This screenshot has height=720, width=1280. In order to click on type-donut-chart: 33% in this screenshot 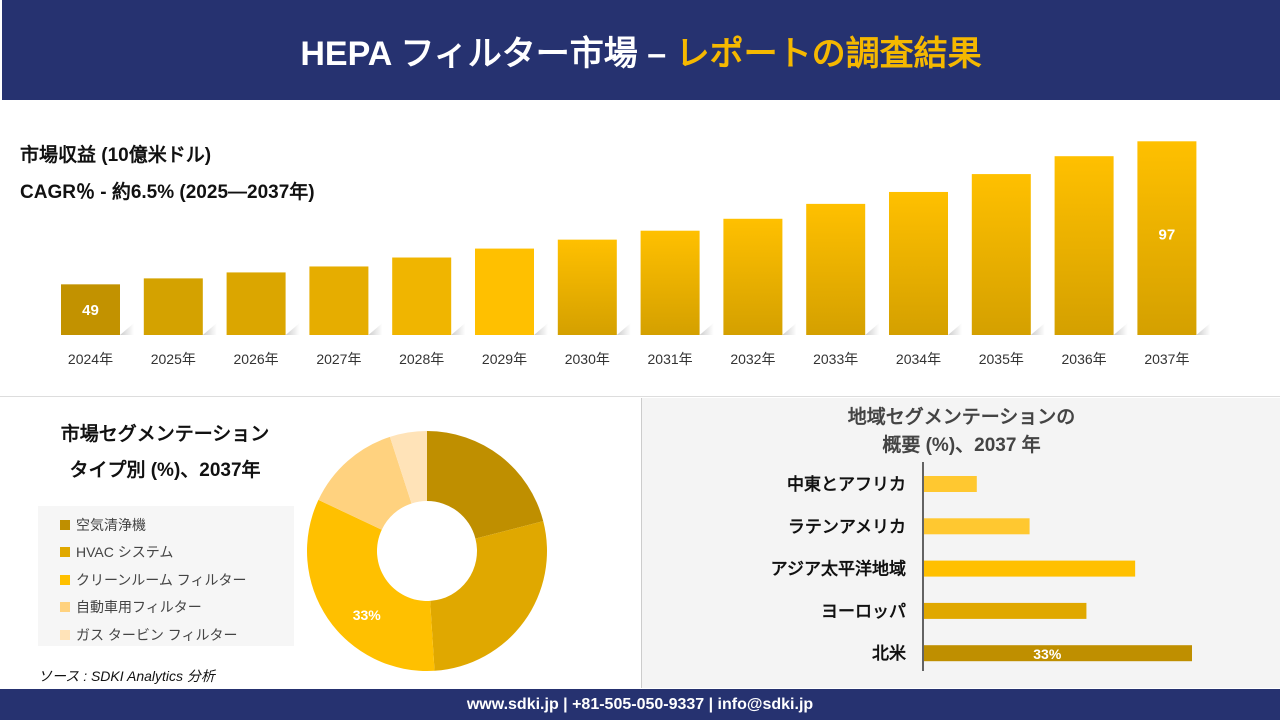, I will do `click(427, 551)`.